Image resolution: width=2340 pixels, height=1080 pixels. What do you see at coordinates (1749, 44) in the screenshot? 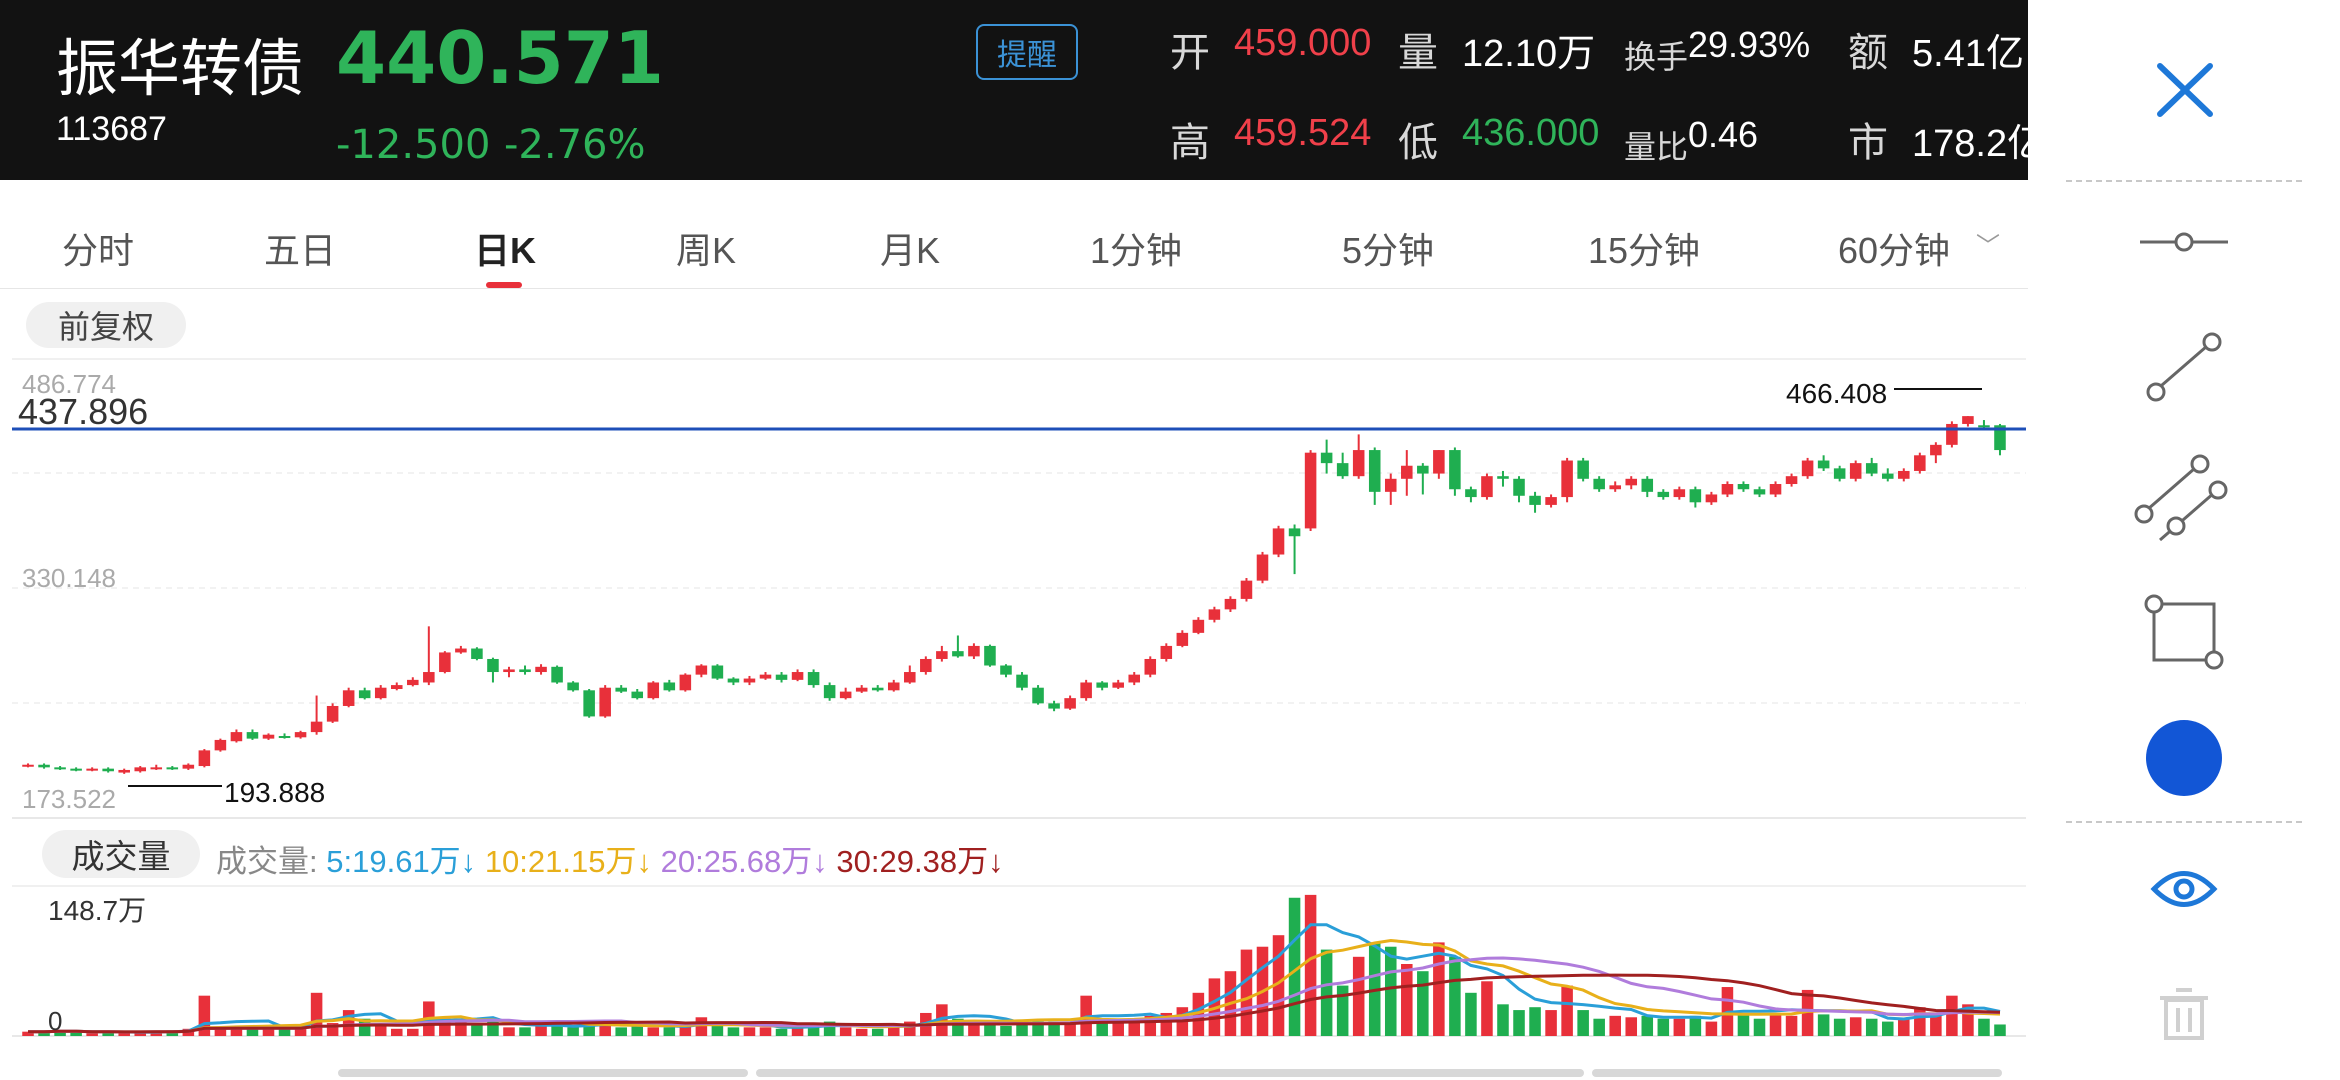
I see `turnover-value: 29.93%` at bounding box center [1749, 44].